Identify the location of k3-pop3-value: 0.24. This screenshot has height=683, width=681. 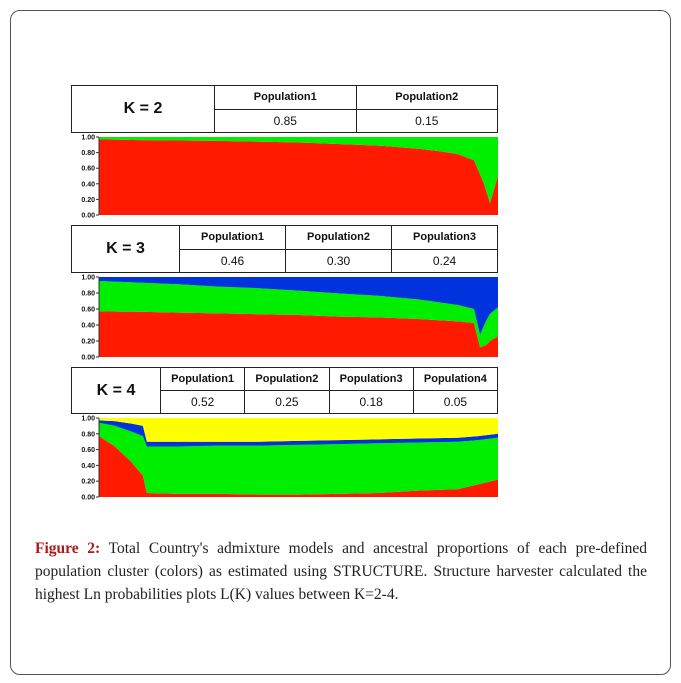
(444, 260).